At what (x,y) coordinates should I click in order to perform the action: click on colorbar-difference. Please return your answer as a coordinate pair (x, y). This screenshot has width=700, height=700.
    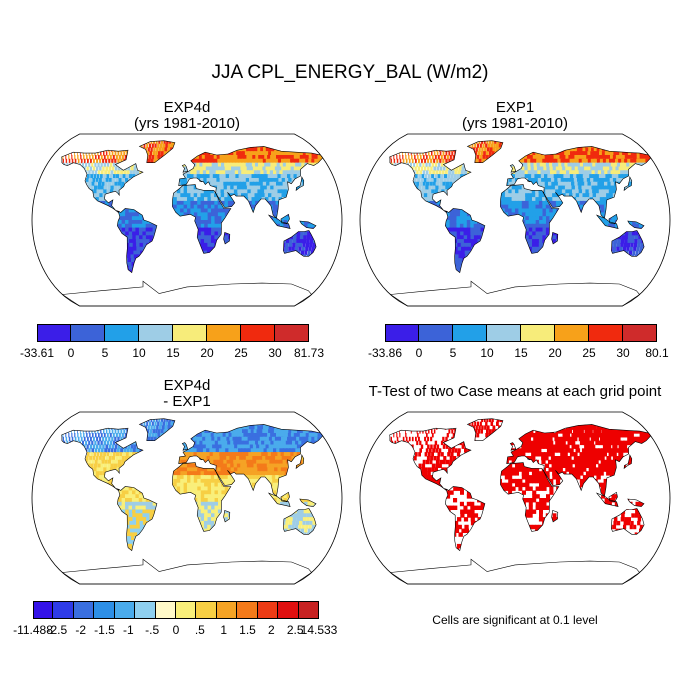
    Looking at the image, I should click on (176, 610).